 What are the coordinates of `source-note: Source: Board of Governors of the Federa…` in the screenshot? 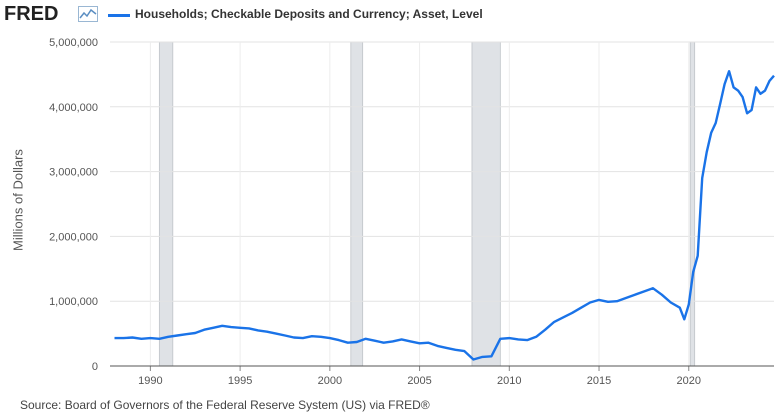 It's located at (225, 405).